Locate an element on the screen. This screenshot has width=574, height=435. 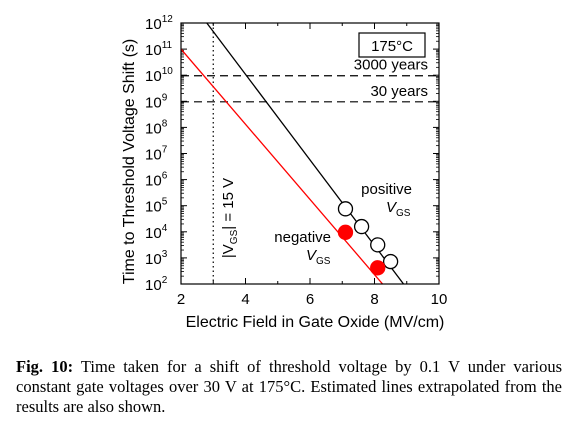
y-tick-label: 10⁶ is located at coordinates (156, 180).